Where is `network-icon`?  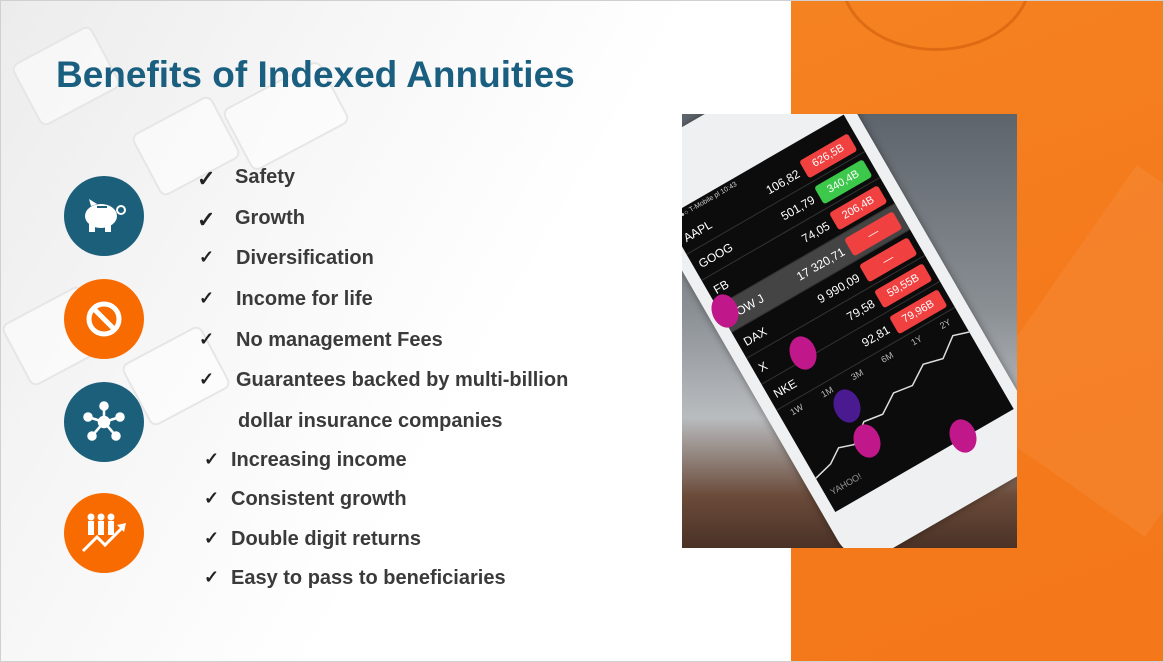 network-icon is located at coordinates (104, 422).